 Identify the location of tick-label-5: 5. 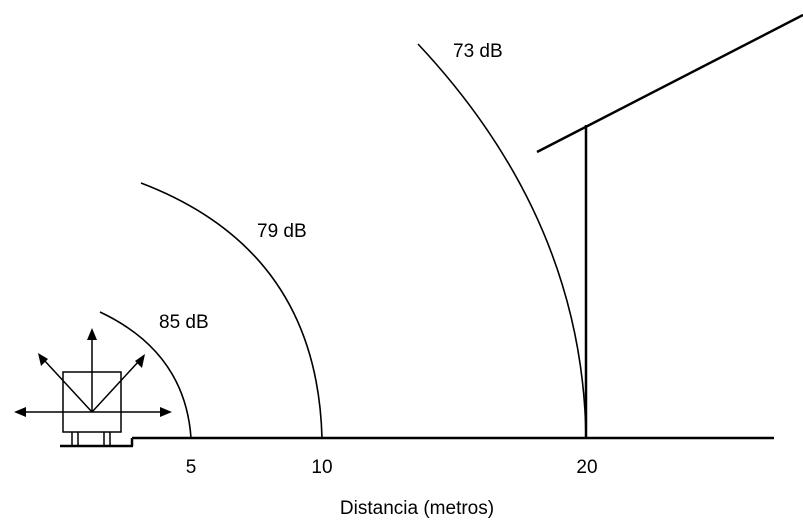
(191, 467).